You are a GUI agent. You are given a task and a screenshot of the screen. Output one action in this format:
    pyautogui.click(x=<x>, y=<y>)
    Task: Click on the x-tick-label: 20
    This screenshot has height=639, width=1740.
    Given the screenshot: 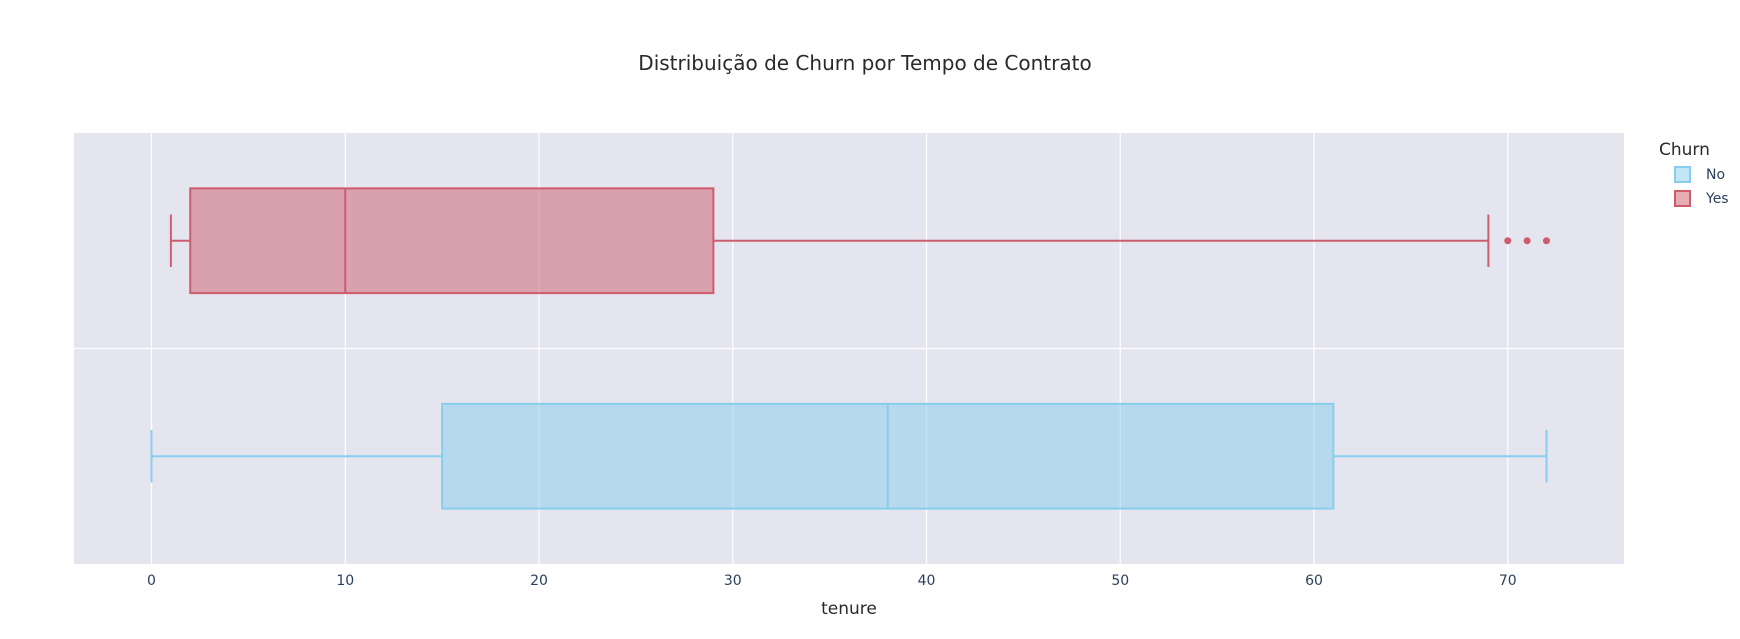 What is the action you would take?
    pyautogui.click(x=539, y=581)
    